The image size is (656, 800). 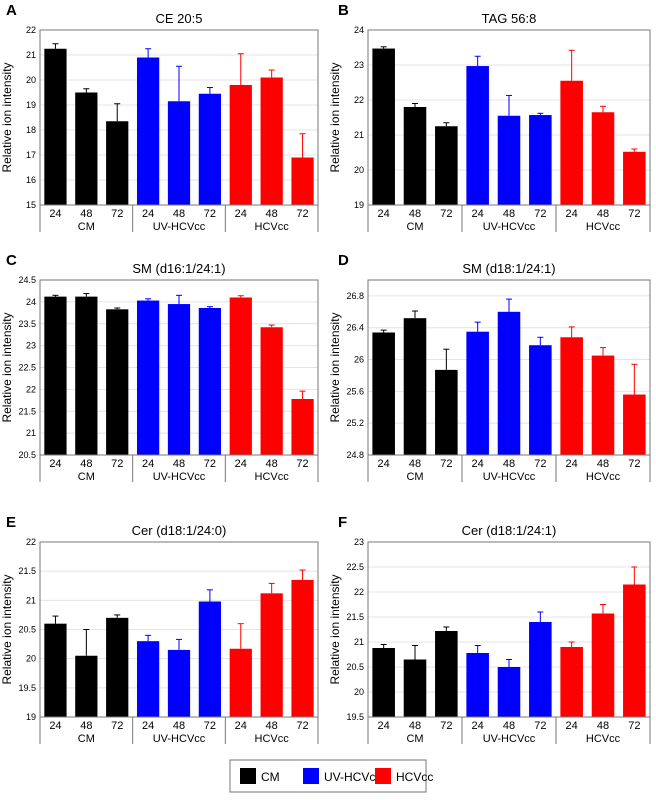 I want to click on chart-title: SM (d18:1/24:1), so click(x=508, y=268).